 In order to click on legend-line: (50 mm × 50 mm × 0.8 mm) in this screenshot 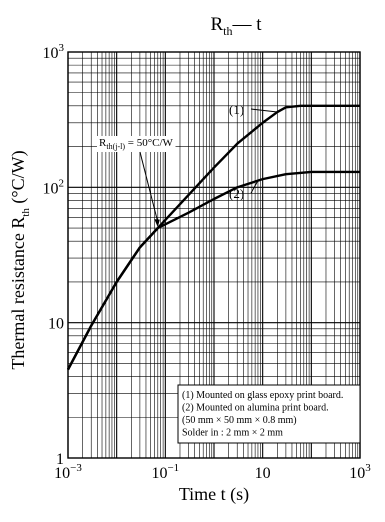, I will do `click(239, 420)`.